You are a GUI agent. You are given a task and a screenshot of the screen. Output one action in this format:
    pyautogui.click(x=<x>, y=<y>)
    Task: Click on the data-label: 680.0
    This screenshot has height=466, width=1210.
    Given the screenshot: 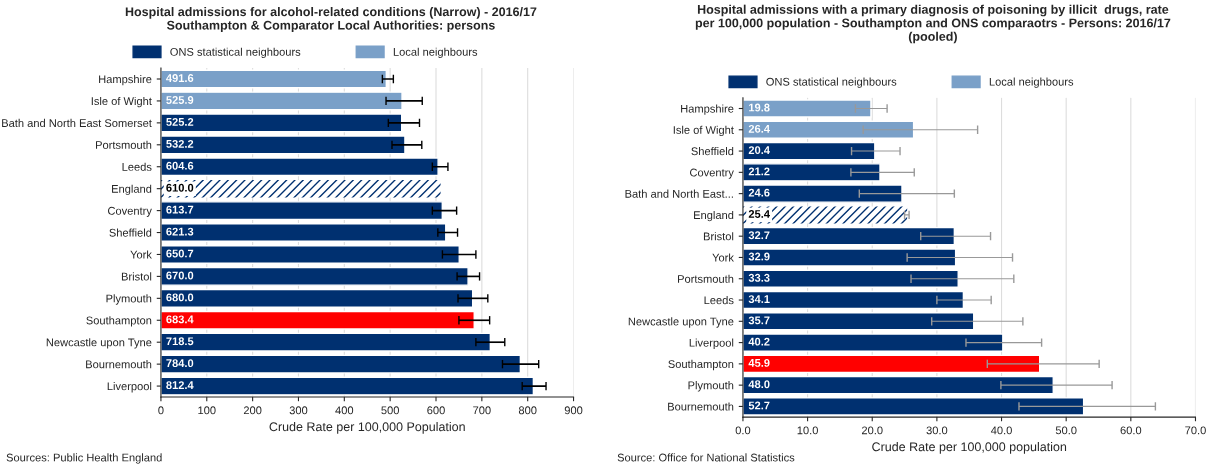 What is the action you would take?
    pyautogui.click(x=180, y=297)
    